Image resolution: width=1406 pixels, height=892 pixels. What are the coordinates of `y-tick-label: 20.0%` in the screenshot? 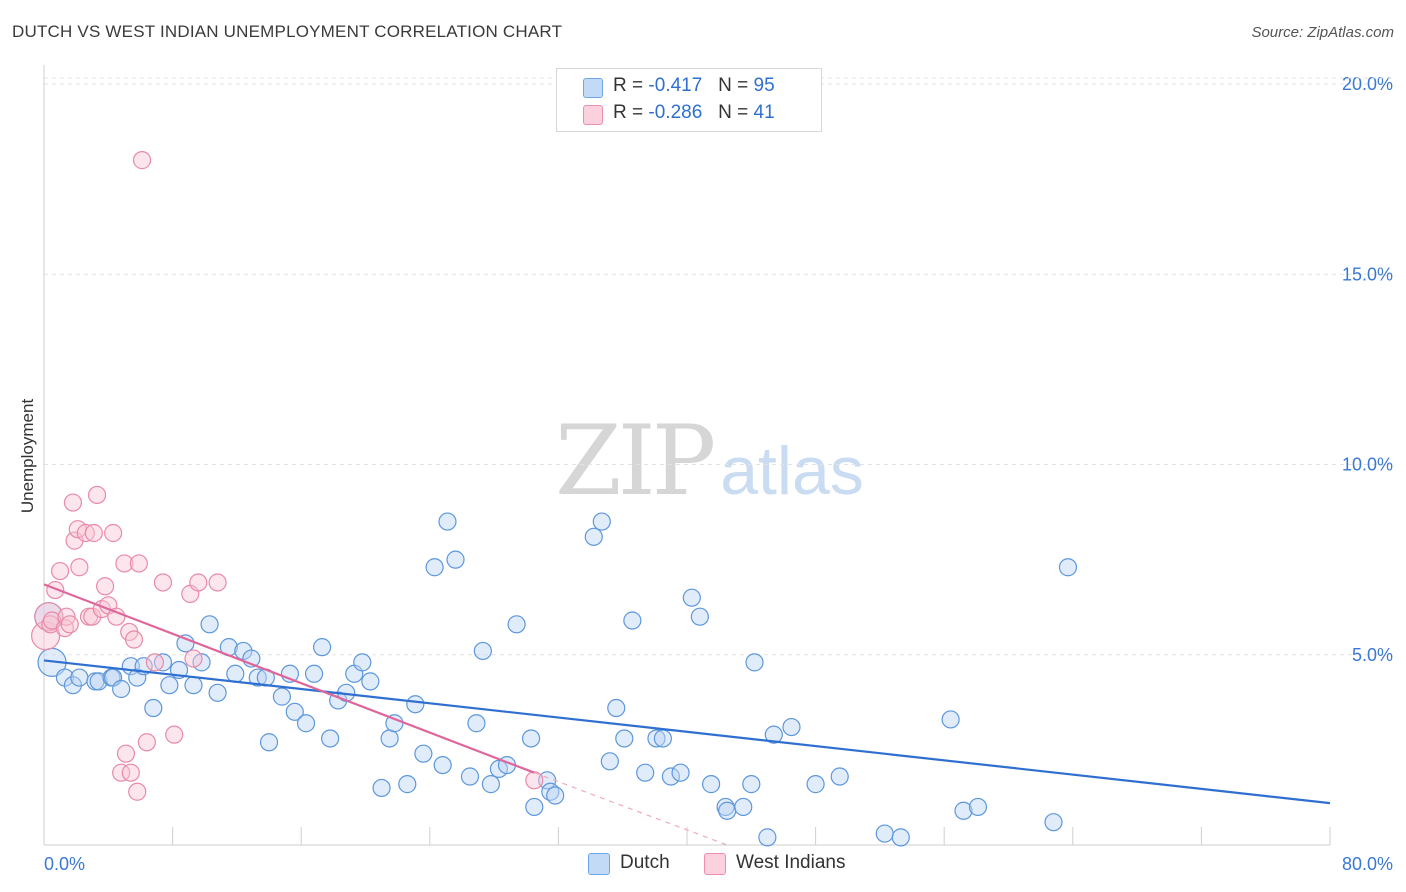 It's located at (1367, 84).